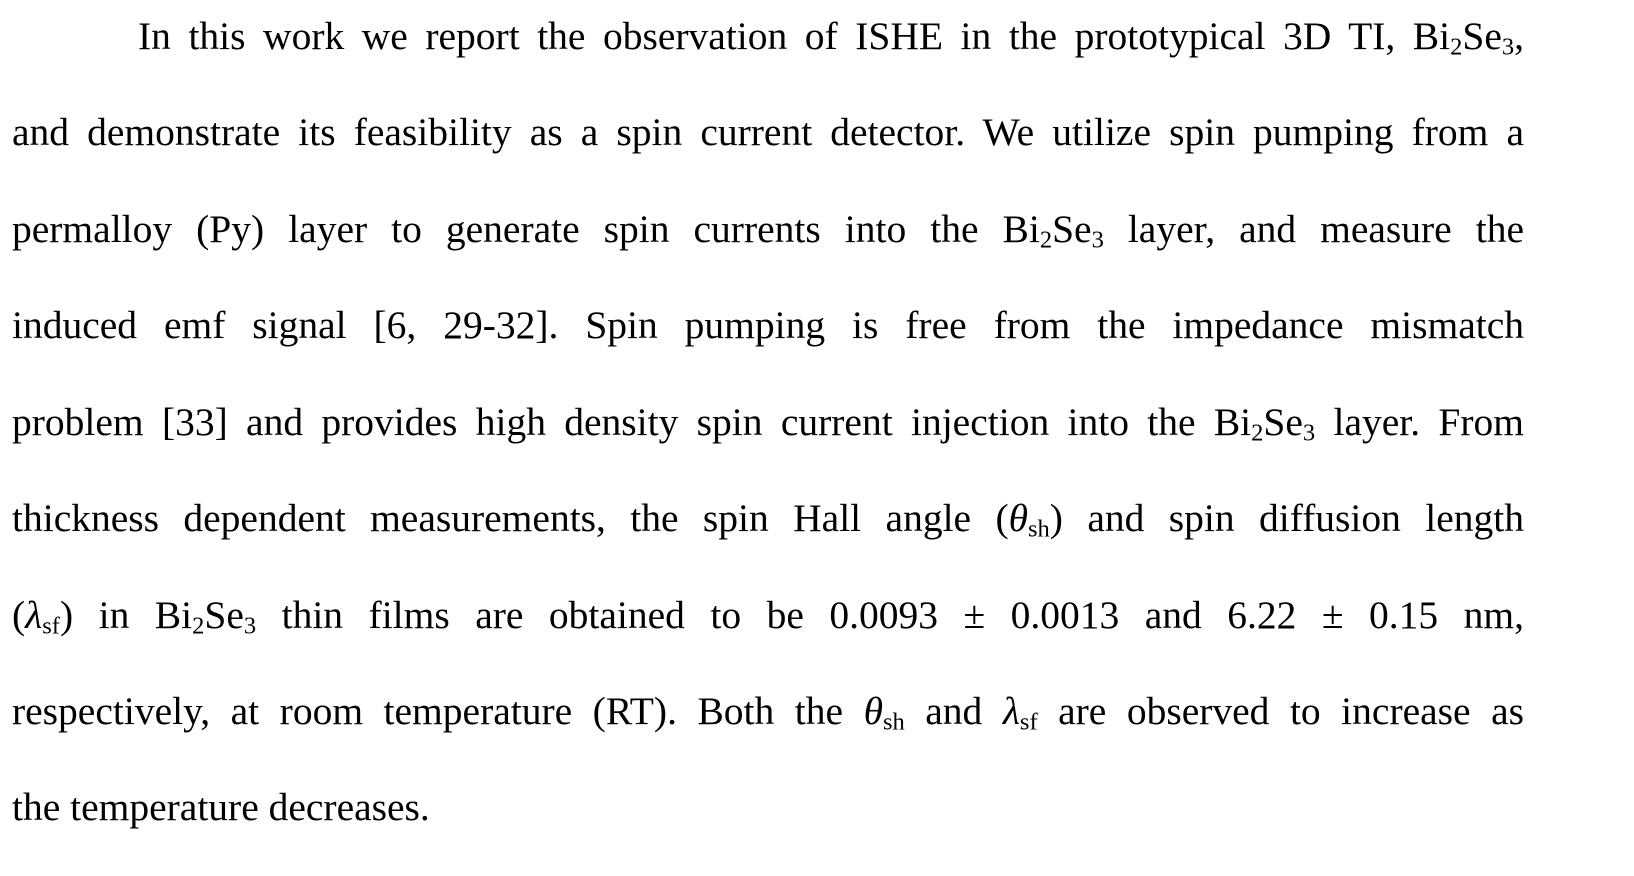 This screenshot has height=876, width=1634. What do you see at coordinates (1313, 229) in the screenshot?
I see `text-segment: layer, and measure the` at bounding box center [1313, 229].